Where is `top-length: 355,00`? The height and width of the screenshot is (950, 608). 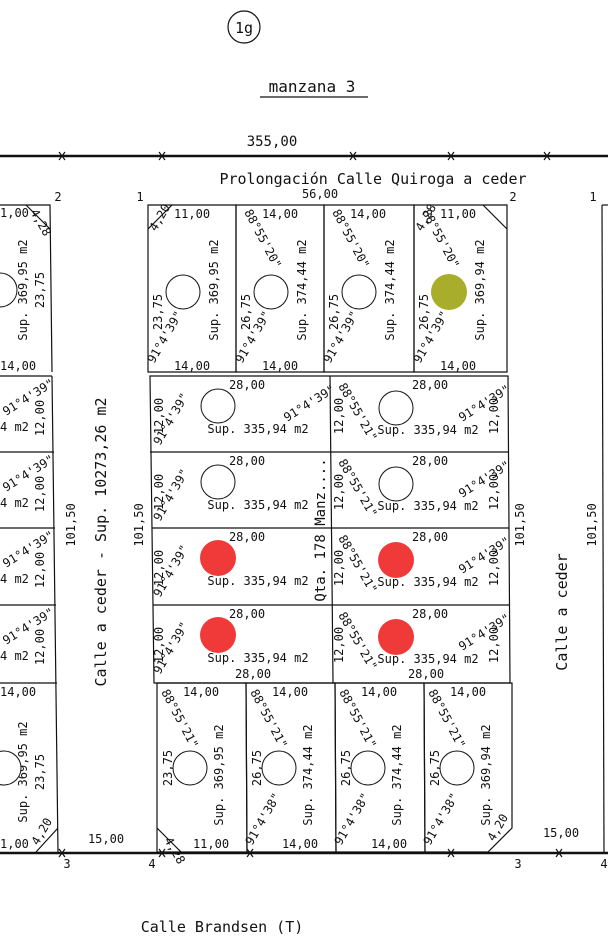 top-length: 355,00 is located at coordinates (272, 142).